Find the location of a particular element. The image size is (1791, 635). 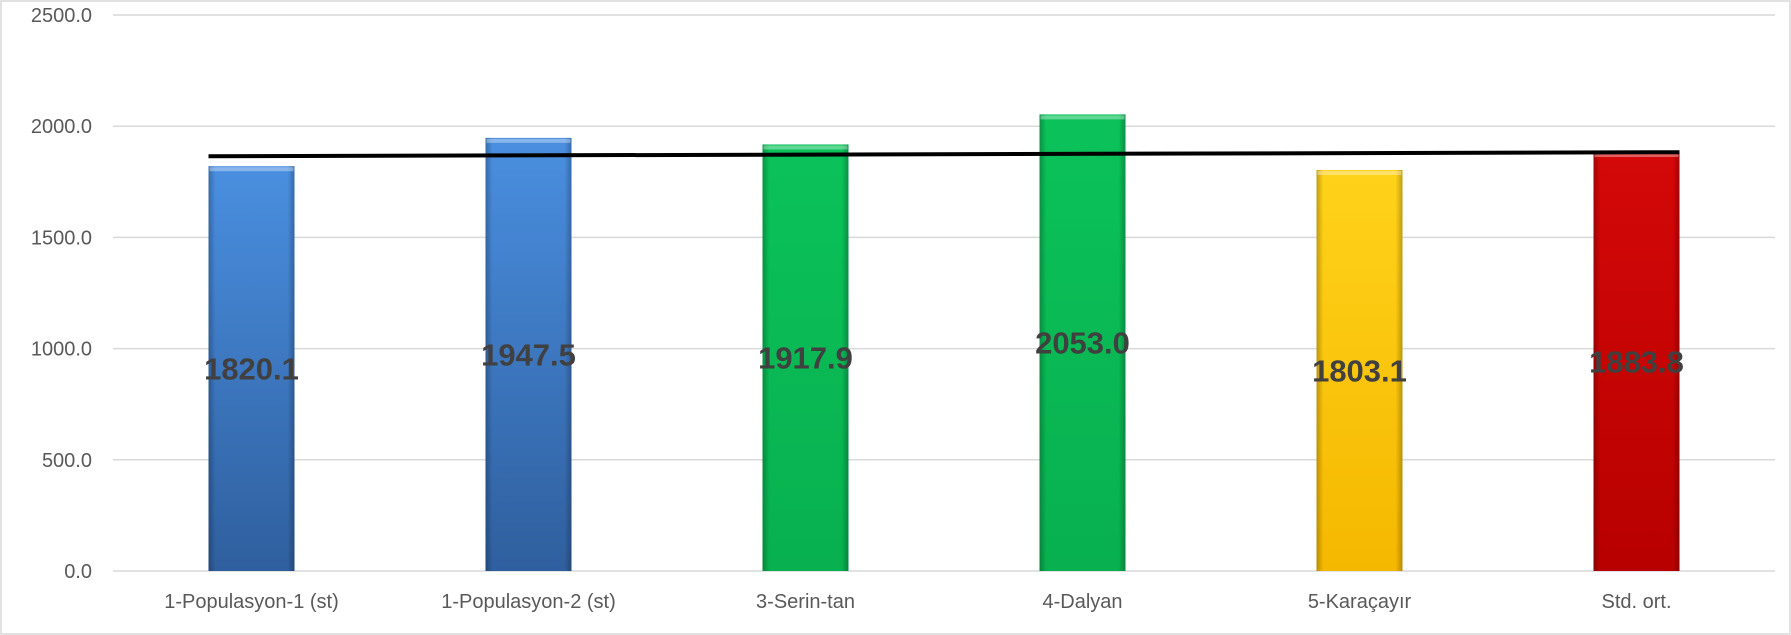

data-label-6: 1883.8 is located at coordinates (1636, 362).